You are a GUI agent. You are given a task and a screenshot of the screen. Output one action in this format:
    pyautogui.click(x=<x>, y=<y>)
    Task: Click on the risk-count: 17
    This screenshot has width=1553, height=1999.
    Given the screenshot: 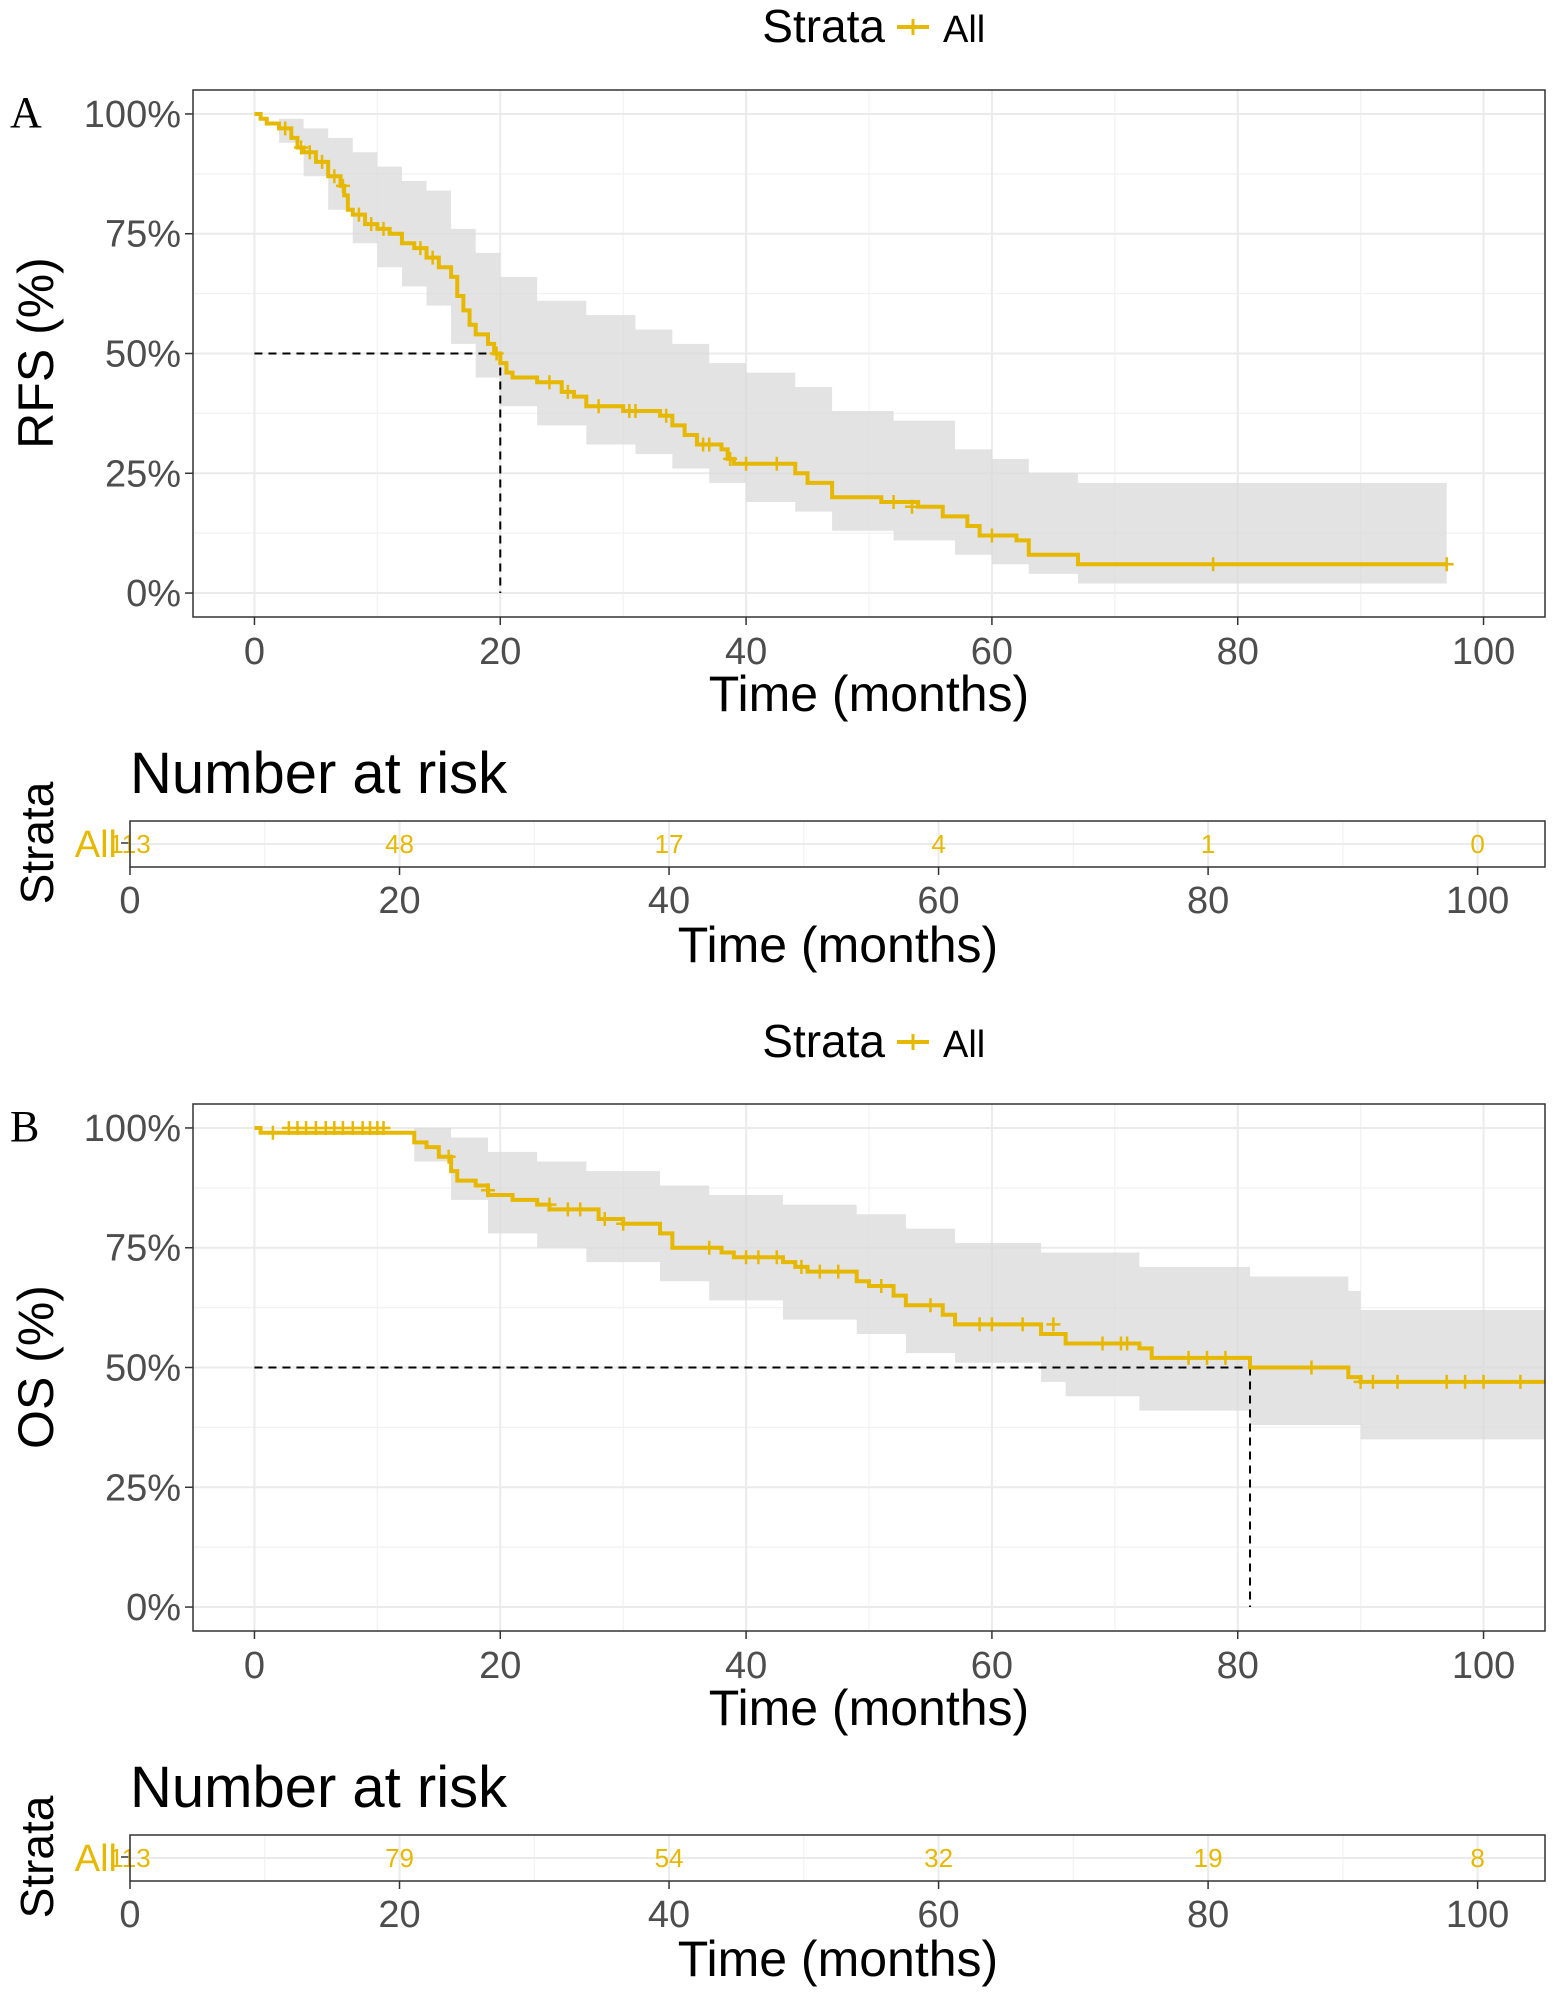 What is the action you would take?
    pyautogui.click(x=669, y=844)
    